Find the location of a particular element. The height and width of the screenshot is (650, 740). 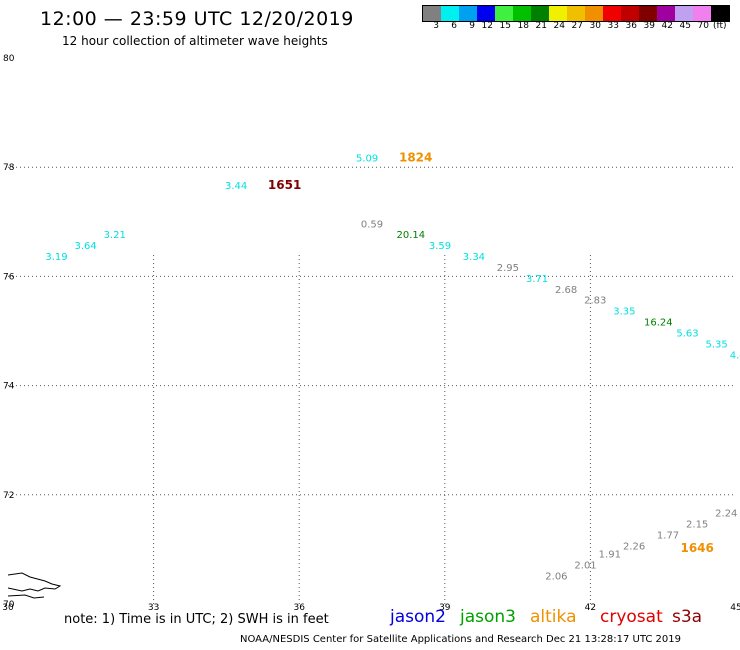

pass-time-label: 1824 is located at coordinates (415, 158).